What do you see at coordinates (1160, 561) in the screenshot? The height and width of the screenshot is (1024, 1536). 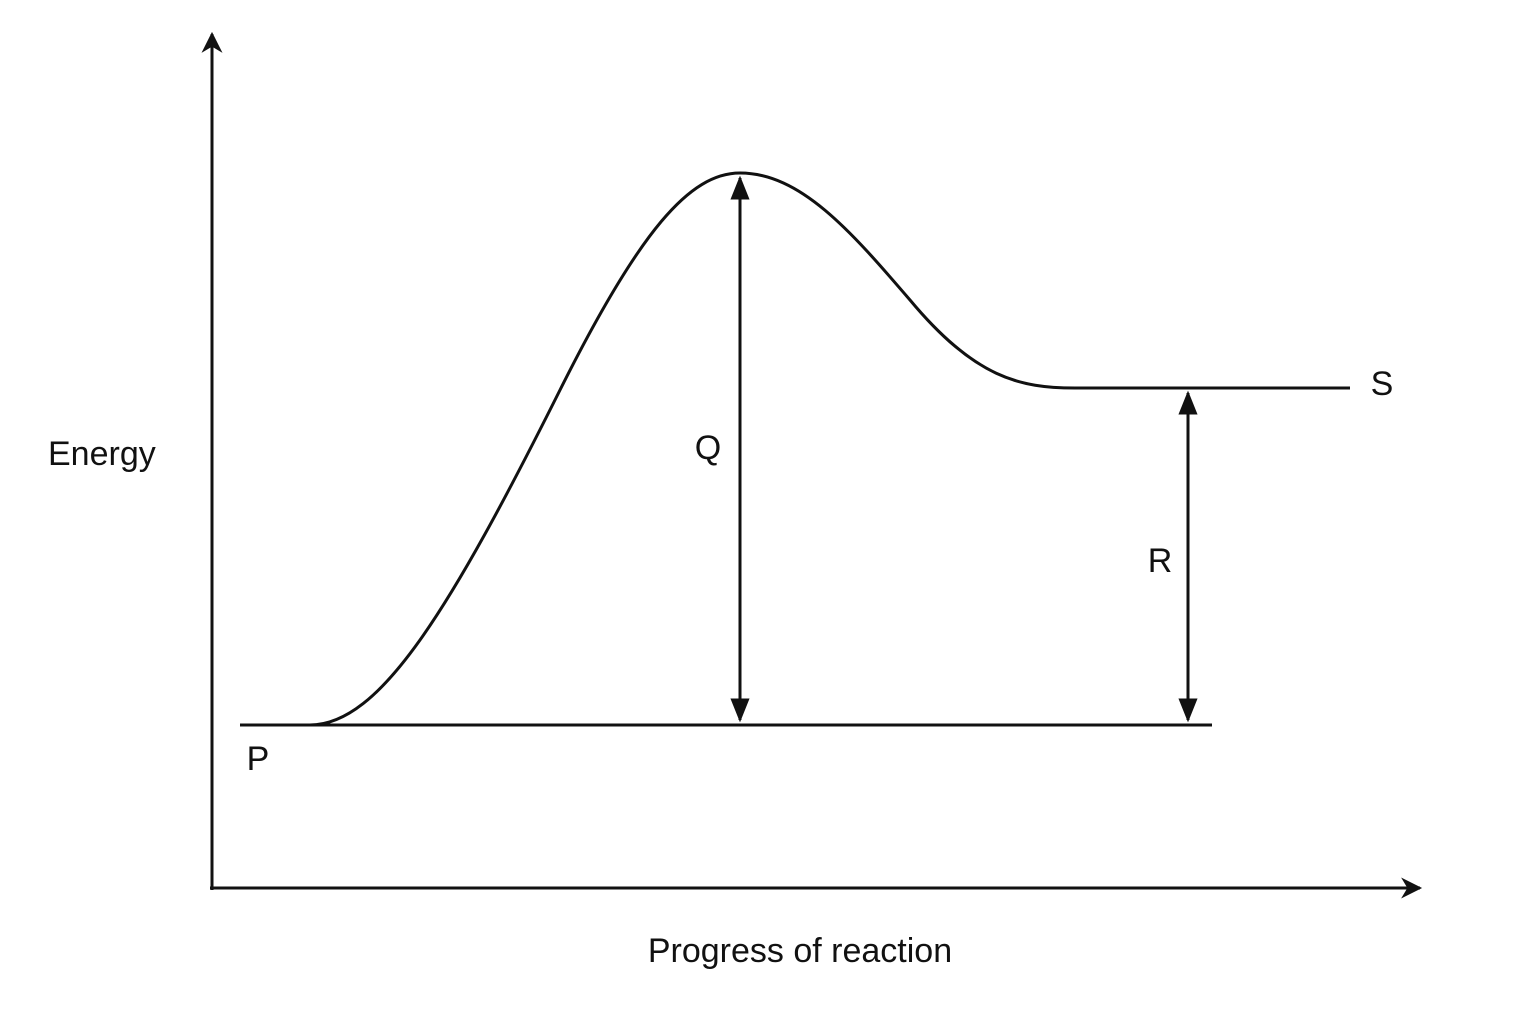 I see `label-r: R` at bounding box center [1160, 561].